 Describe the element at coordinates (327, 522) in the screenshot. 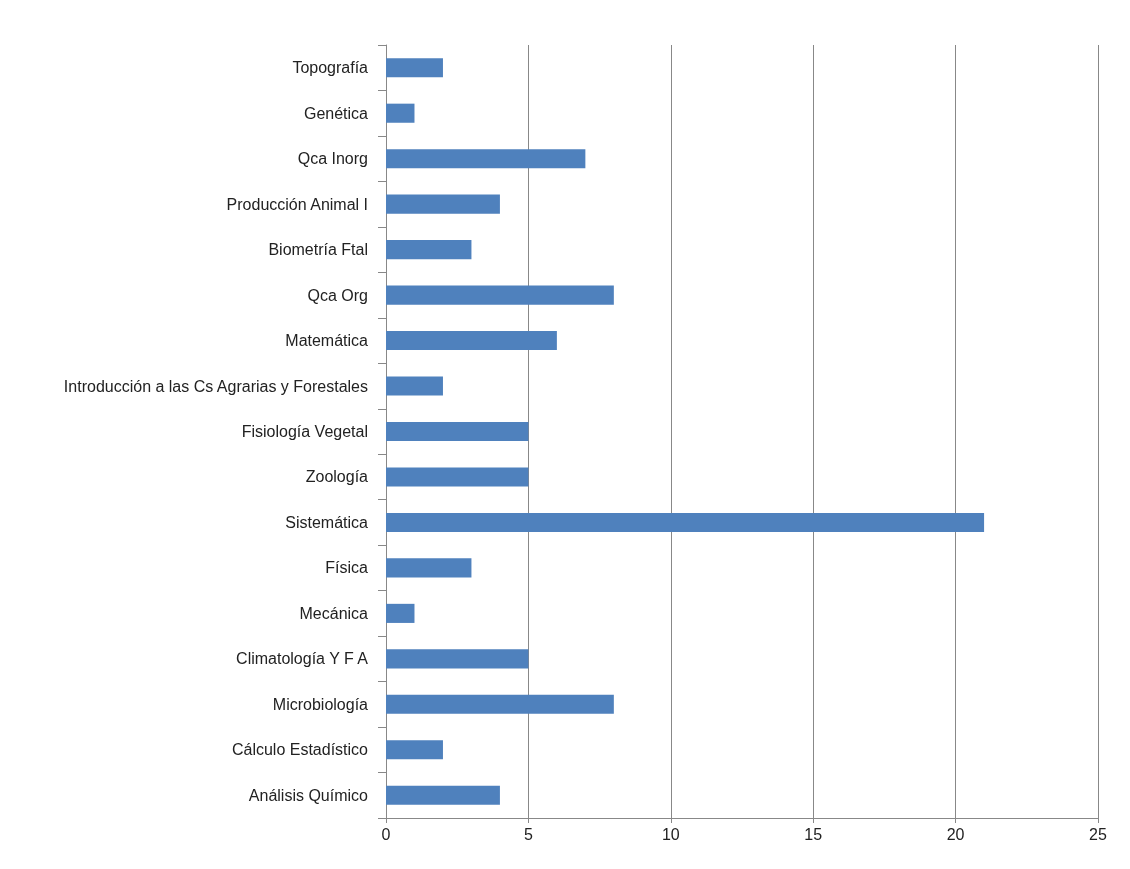

I see `y-tick-label: Sistemática` at that location.